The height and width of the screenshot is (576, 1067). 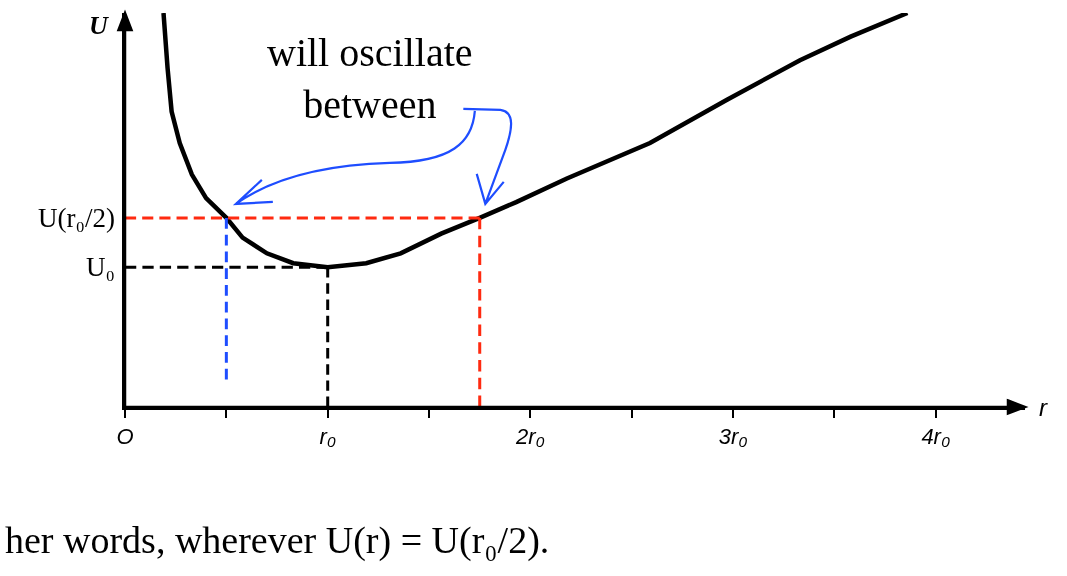 What do you see at coordinates (277, 540) in the screenshot?
I see `text: her words, wherever U(r) = U(r₀/2).` at bounding box center [277, 540].